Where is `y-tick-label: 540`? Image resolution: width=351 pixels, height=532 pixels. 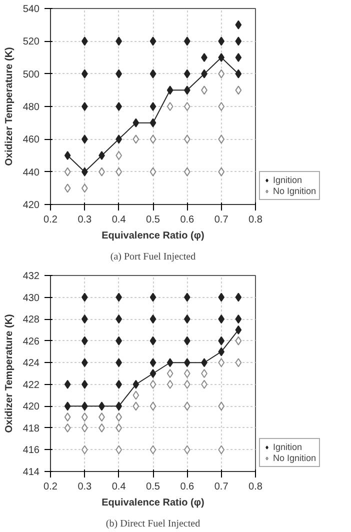 y-tick-label: 540 is located at coordinates (31, 9).